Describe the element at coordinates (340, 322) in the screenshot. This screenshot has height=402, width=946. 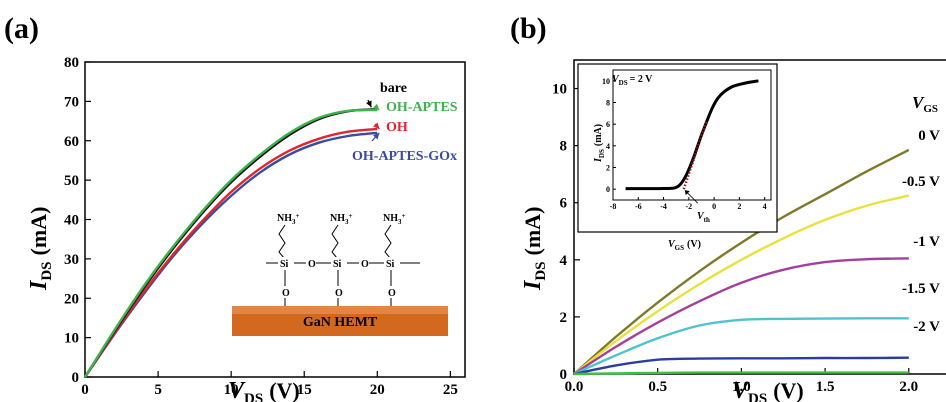
I see `gan-hemt-label: GaN HEMT` at that location.